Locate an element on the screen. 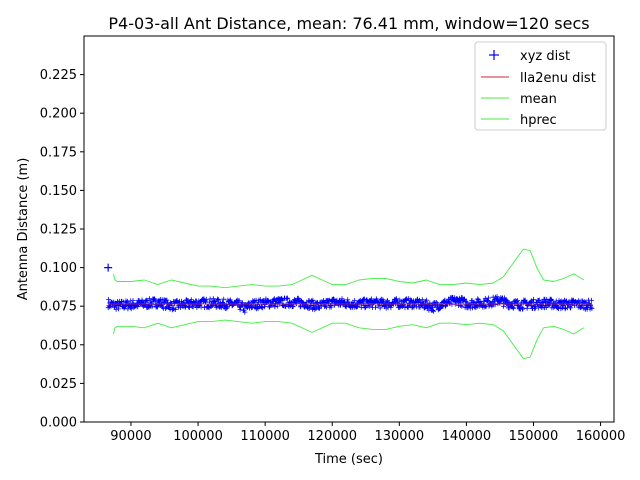 This screenshot has width=640, height=480. y-tick-label: 0.050 is located at coordinates (58, 345).